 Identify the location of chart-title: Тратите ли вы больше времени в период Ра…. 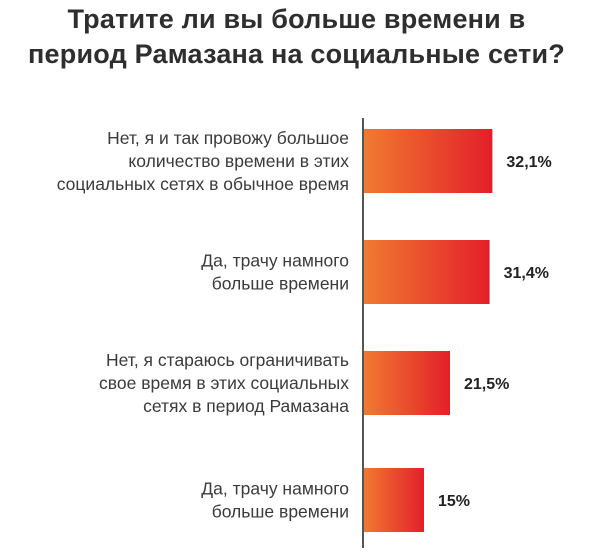
(296, 37).